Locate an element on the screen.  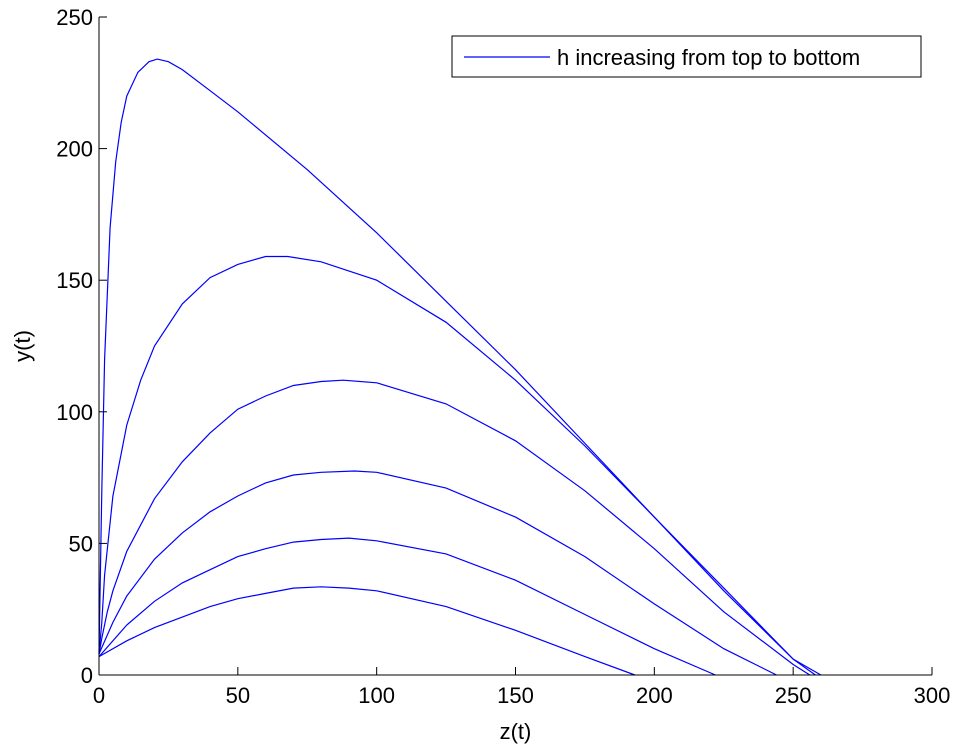
y-tick-label: 200 is located at coordinates (74, 149).